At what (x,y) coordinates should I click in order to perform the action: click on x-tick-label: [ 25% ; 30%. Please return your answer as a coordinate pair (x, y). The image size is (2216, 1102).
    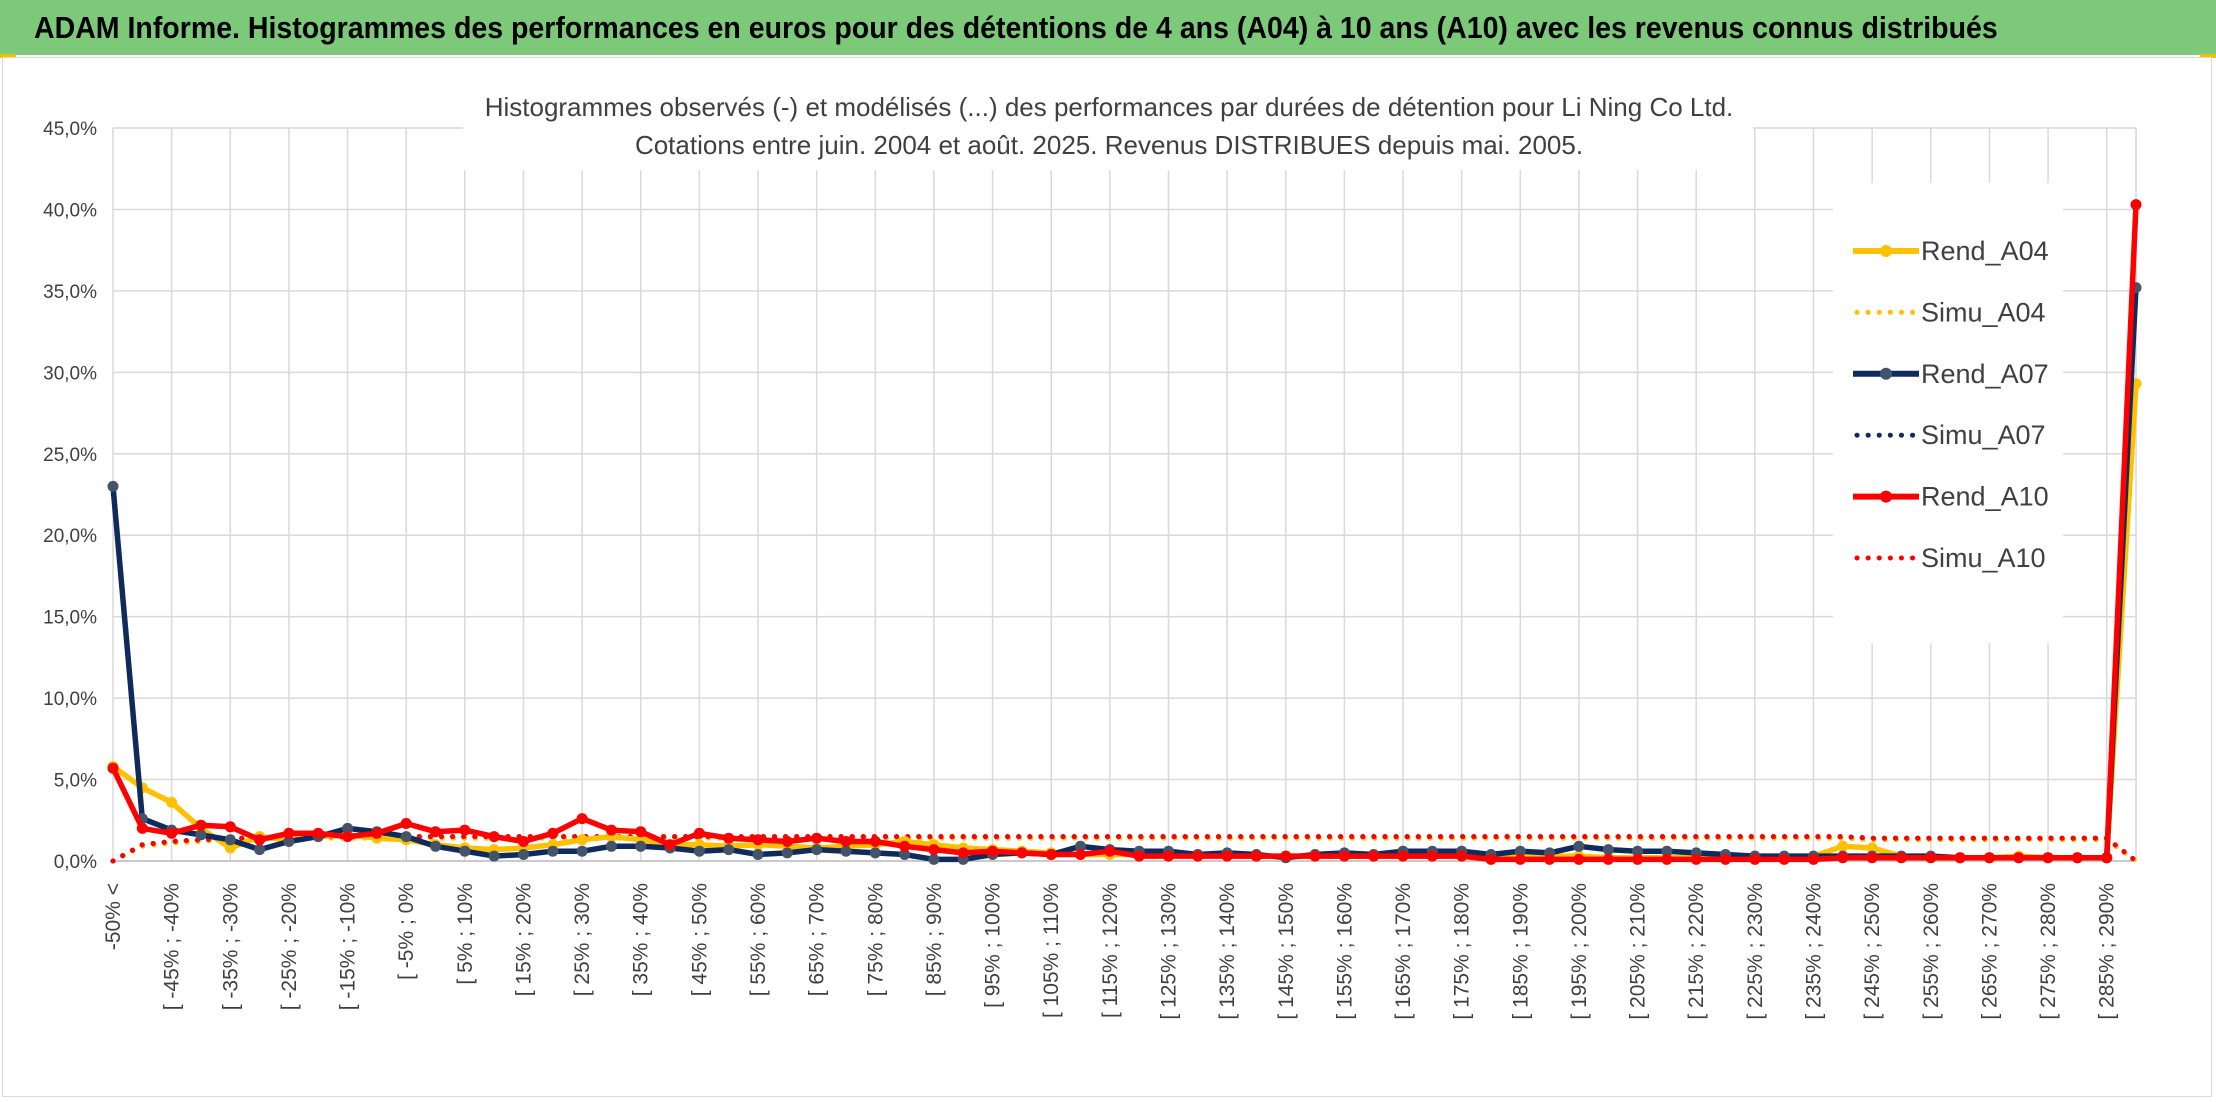
    Looking at the image, I should click on (582, 939).